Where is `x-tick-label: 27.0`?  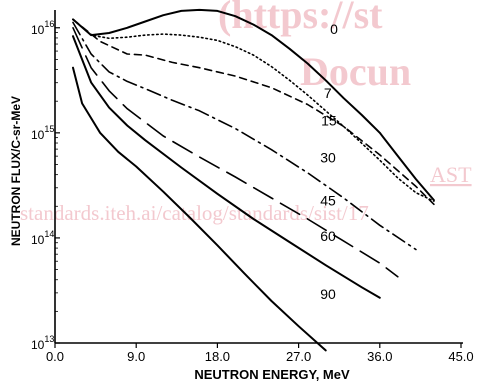 x-tick-label: 27.0 is located at coordinates (298, 356).